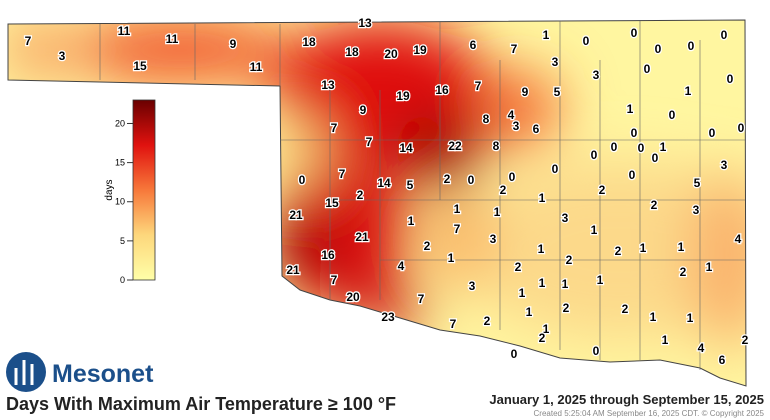  I want to click on colorbar-tick-label: 0, so click(122, 280).